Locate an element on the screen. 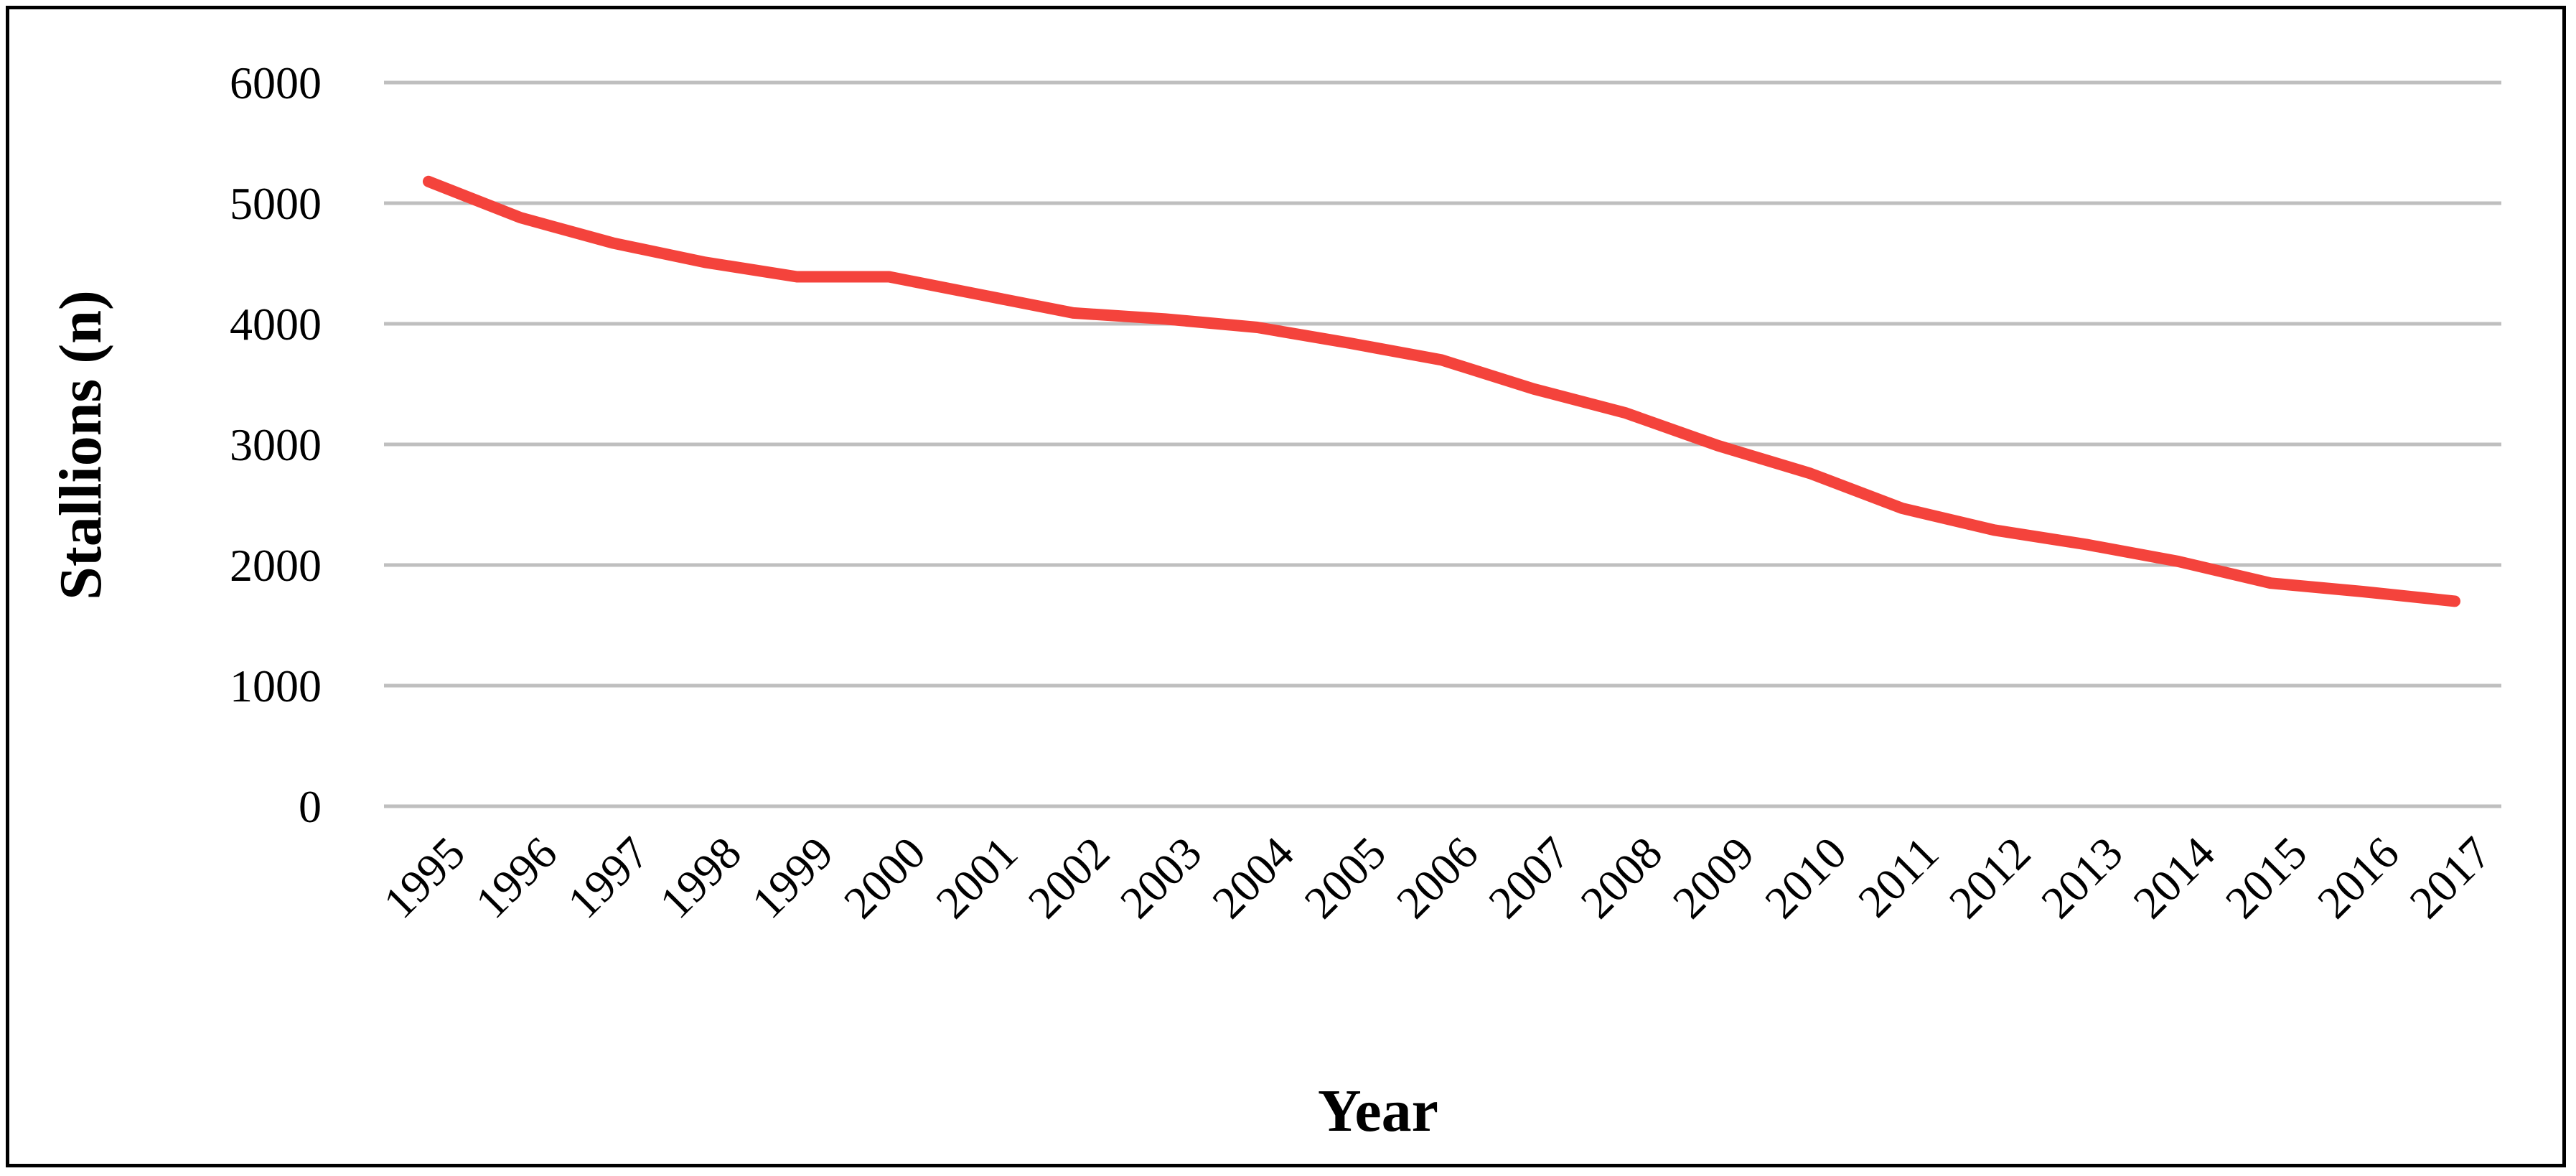 The width and height of the screenshot is (2576, 1176). x-tick-label: 2017 is located at coordinates (2450, 877).